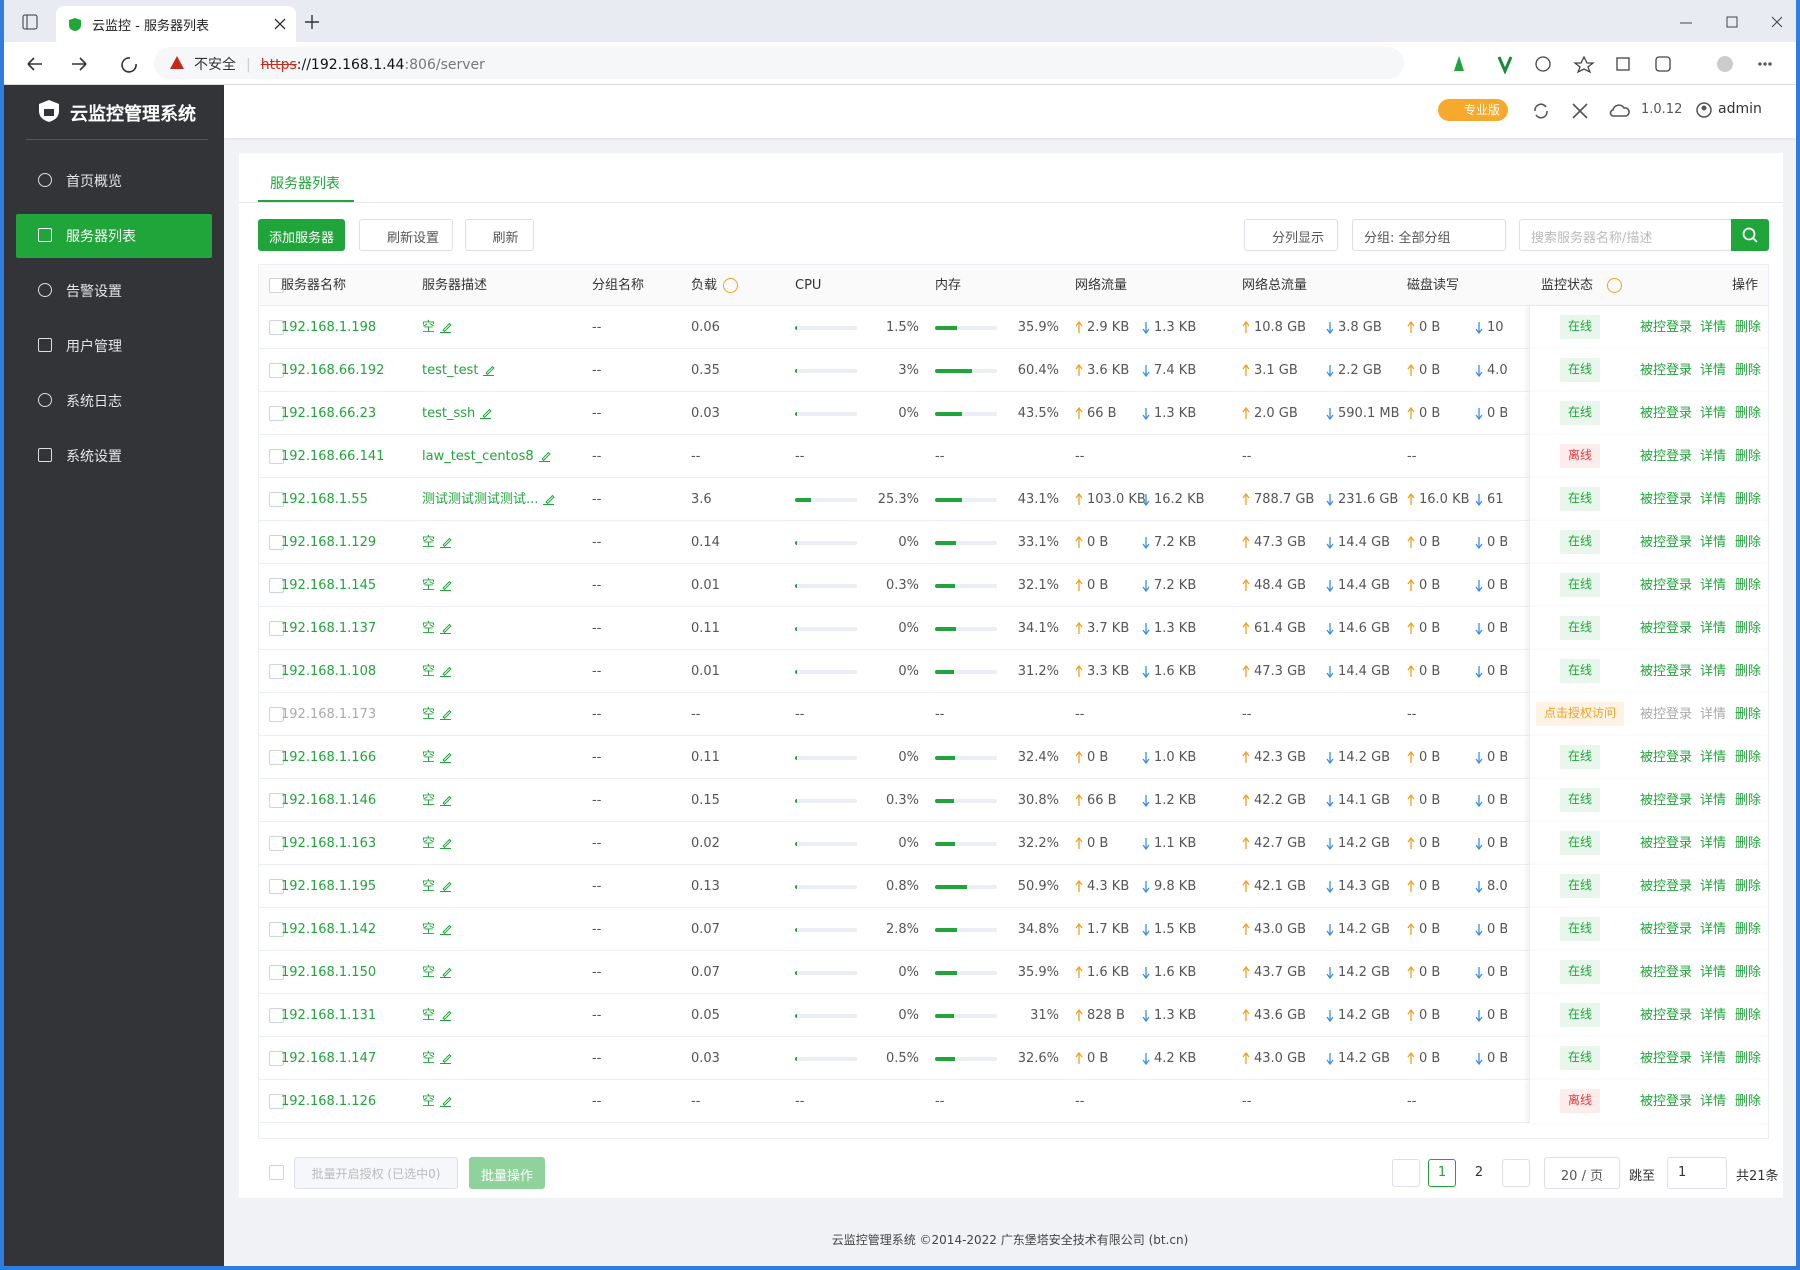 This screenshot has height=1270, width=1800. I want to click on server-name: 192.168.1.147, so click(329, 1058).